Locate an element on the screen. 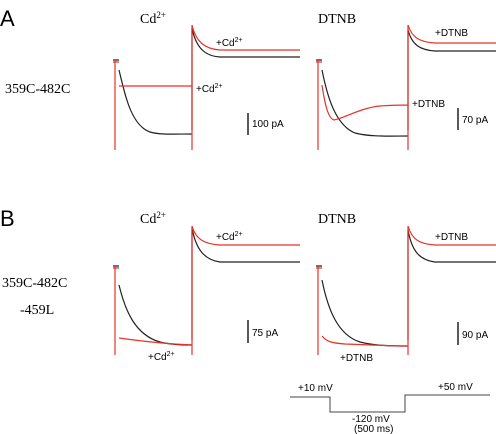 This screenshot has width=496, height=434. voltage-protocol: +10 mV -120 mV (500 ms) +50 mV is located at coordinates (390, 408).